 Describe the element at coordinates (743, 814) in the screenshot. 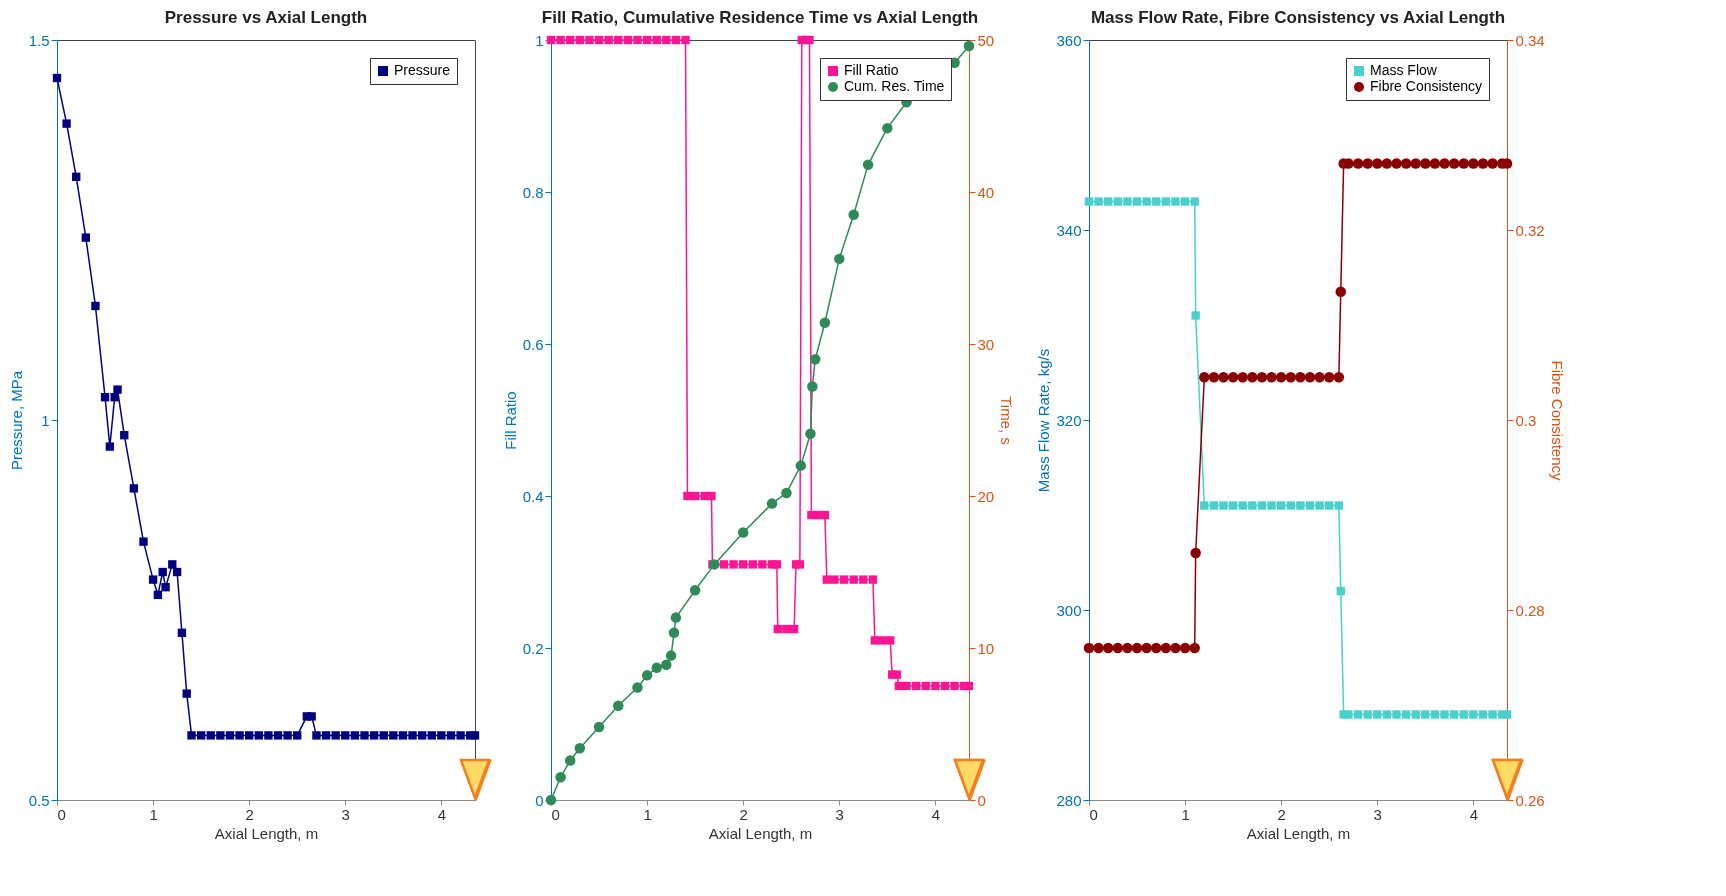

I see `x-tick-label: 2` at that location.